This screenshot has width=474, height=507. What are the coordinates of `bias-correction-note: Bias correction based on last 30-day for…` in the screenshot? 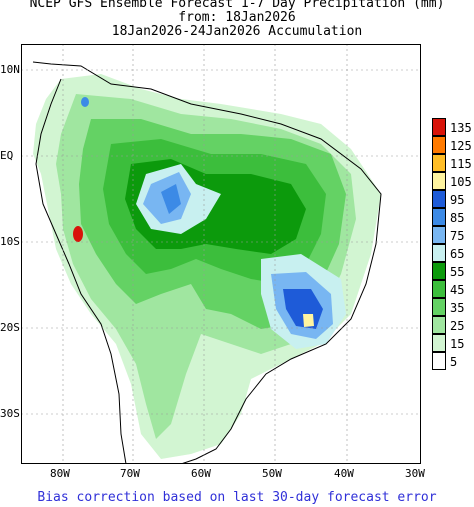 It's located at (237, 497).